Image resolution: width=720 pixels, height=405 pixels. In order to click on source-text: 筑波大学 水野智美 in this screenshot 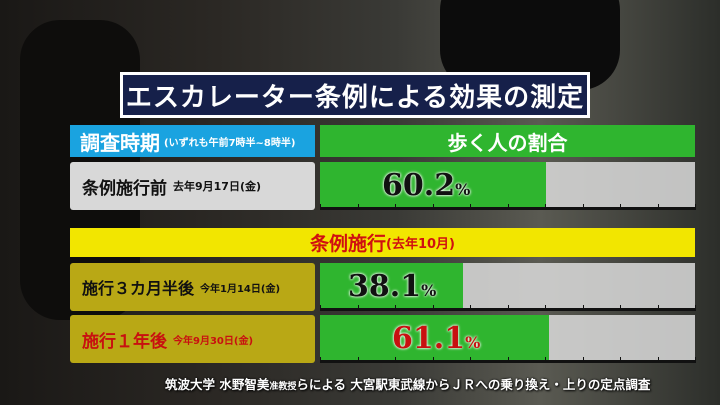, I will do `click(217, 384)`.